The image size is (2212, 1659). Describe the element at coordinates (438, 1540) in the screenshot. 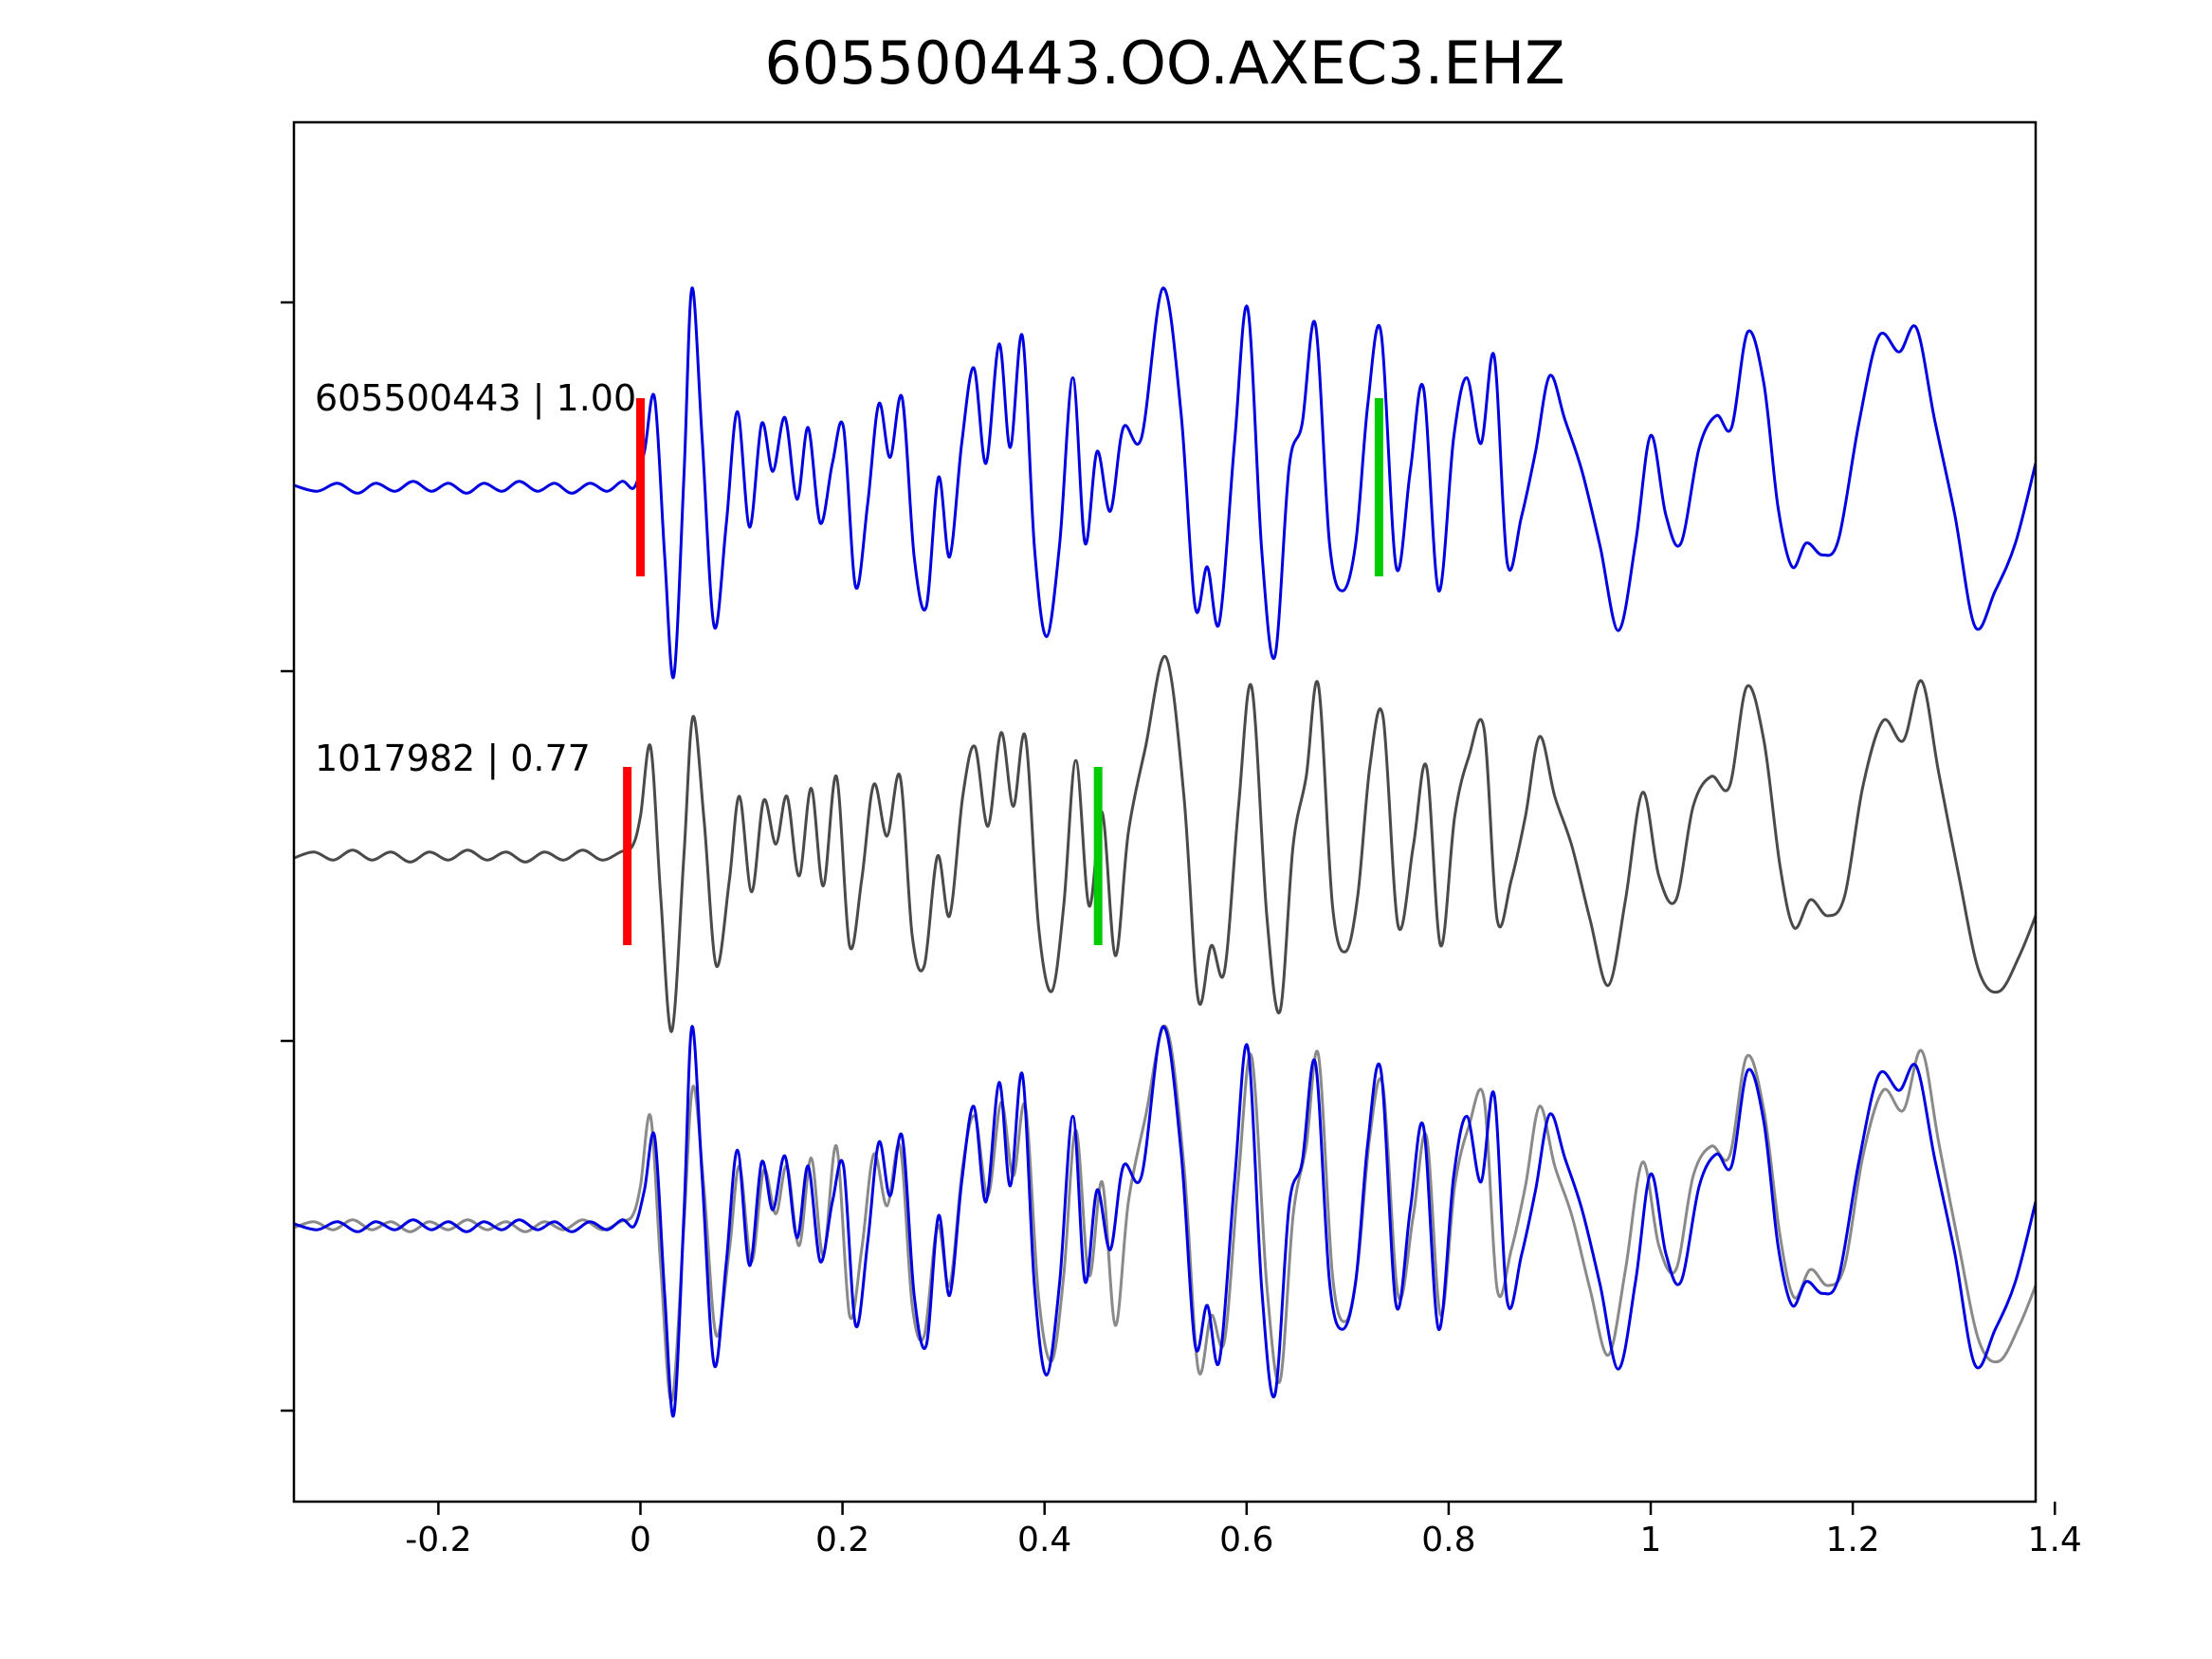

I see `x-tick-label: -0.2` at that location.